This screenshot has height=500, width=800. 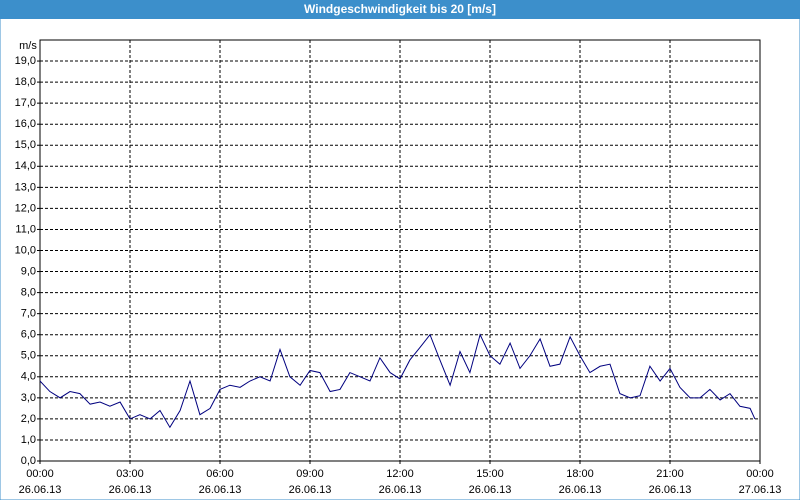 What do you see at coordinates (25, 61) in the screenshot?
I see `y-tick-label: 19,0` at bounding box center [25, 61].